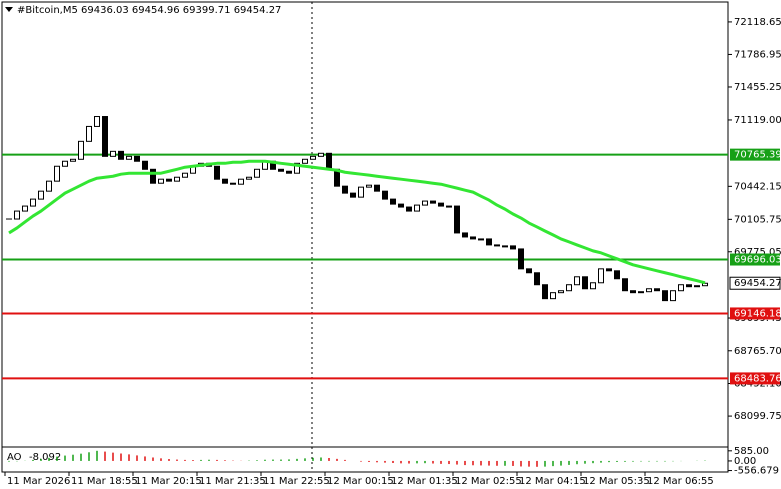 The width and height of the screenshot is (781, 489). I want to click on x-tick-label: 11 Mar 18:55, so click(104, 481).